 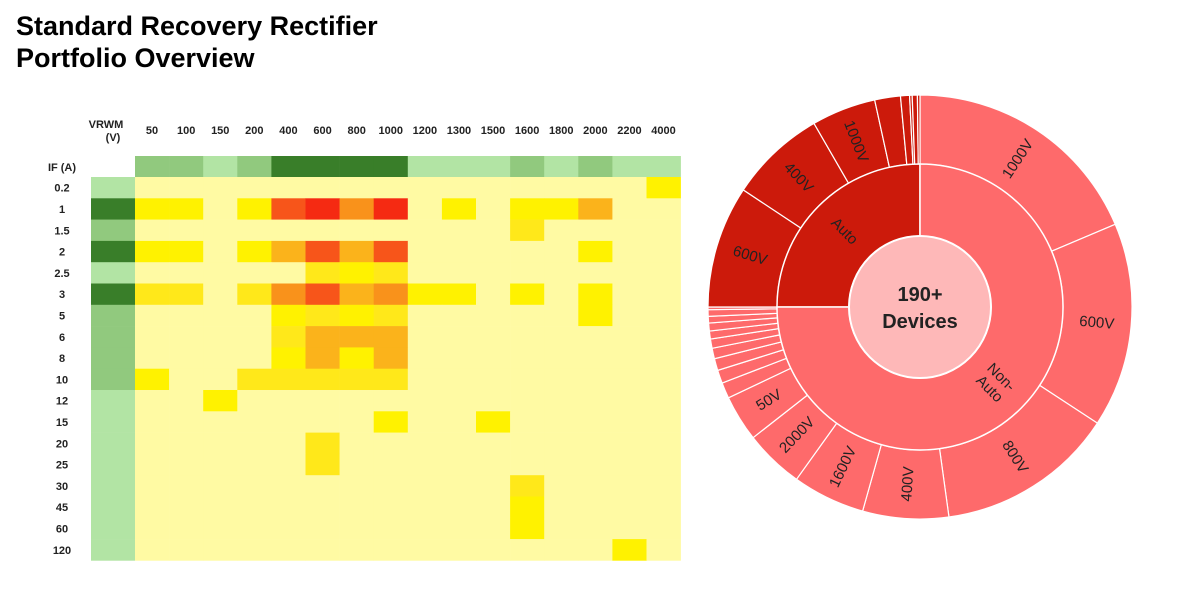 What do you see at coordinates (1097, 323) in the screenshot?
I see `outer-label-non-auto-600v: 600V` at bounding box center [1097, 323].